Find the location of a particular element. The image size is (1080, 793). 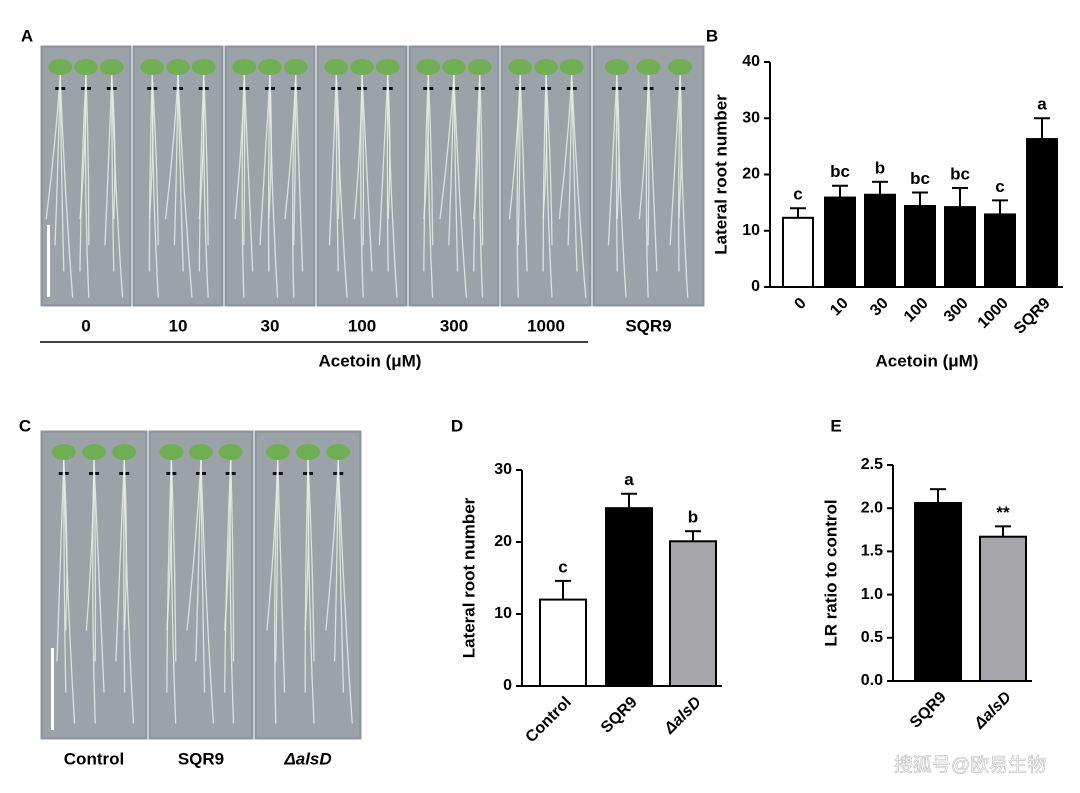

x-tick-label: 30 is located at coordinates (879, 307).